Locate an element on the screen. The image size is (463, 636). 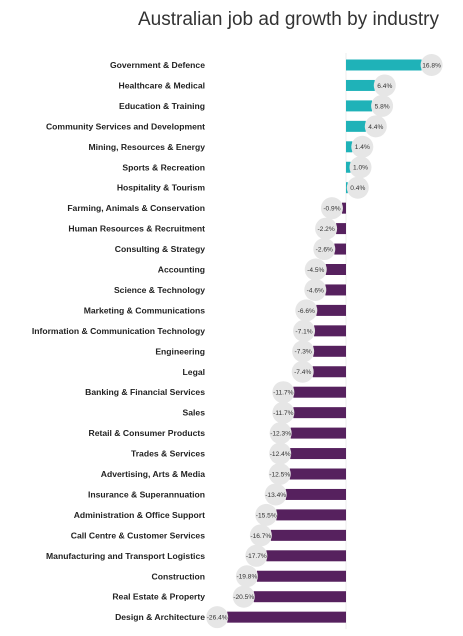
value-label: -7.1% is located at coordinates (303, 331).